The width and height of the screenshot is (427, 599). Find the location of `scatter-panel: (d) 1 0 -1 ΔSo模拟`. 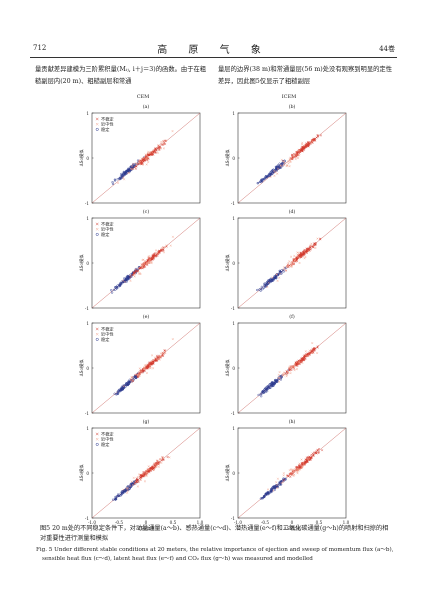

scatter-panel: (d) 1 0 -1 ΔSo模拟 is located at coordinates (288, 263).